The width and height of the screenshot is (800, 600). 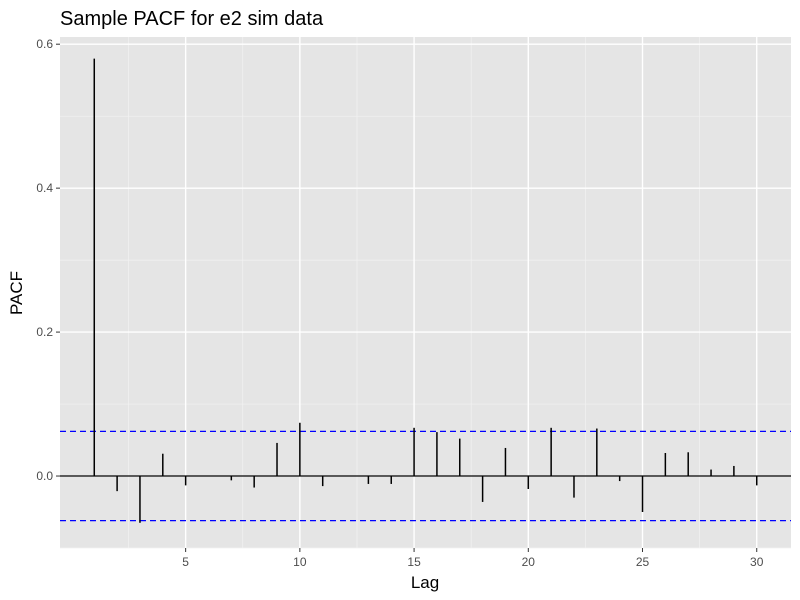 I want to click on y-tick-label: 0.2, so click(x=44, y=332).